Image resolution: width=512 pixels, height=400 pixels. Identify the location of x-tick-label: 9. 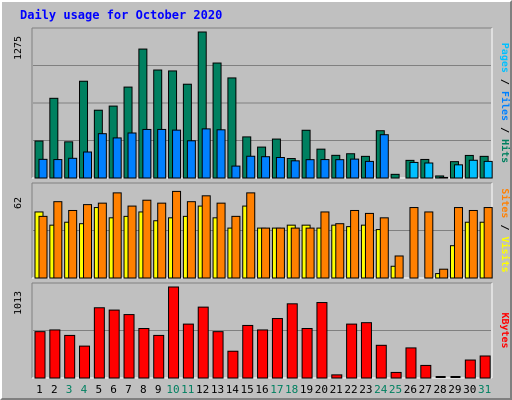
(158, 389).